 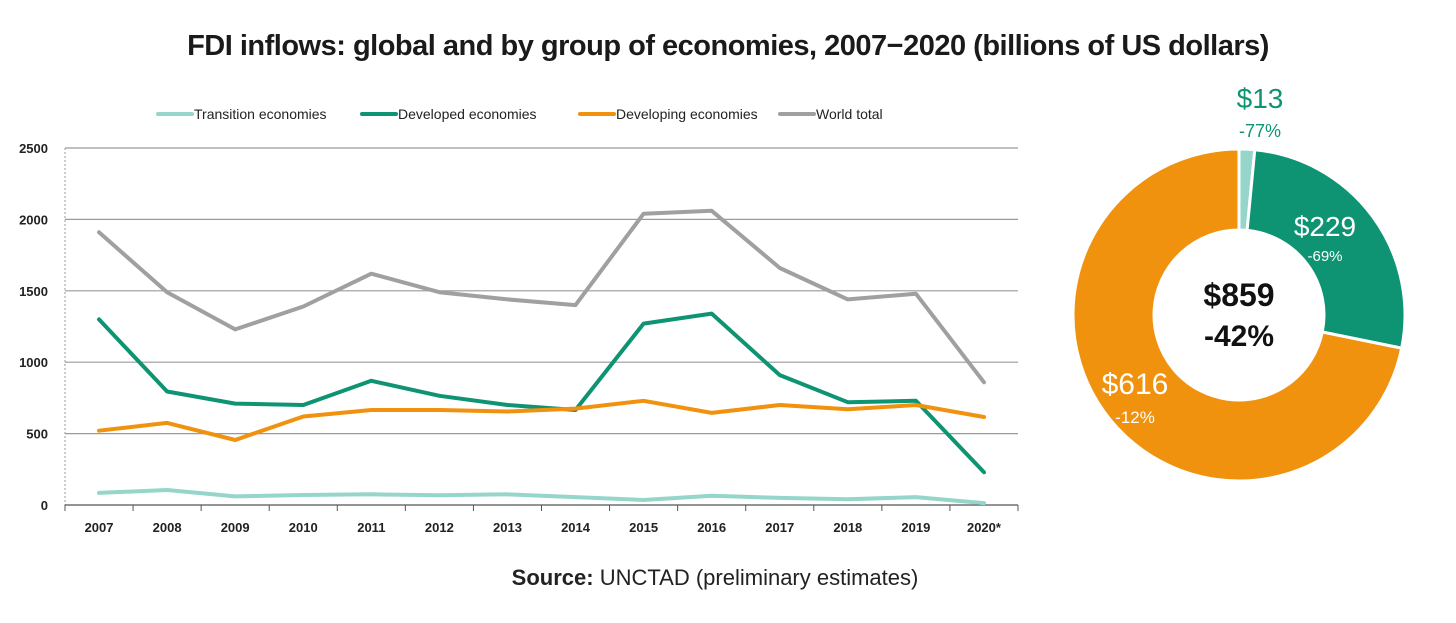 What do you see at coordinates (33, 148) in the screenshot?
I see `y-tick-label: 2500` at bounding box center [33, 148].